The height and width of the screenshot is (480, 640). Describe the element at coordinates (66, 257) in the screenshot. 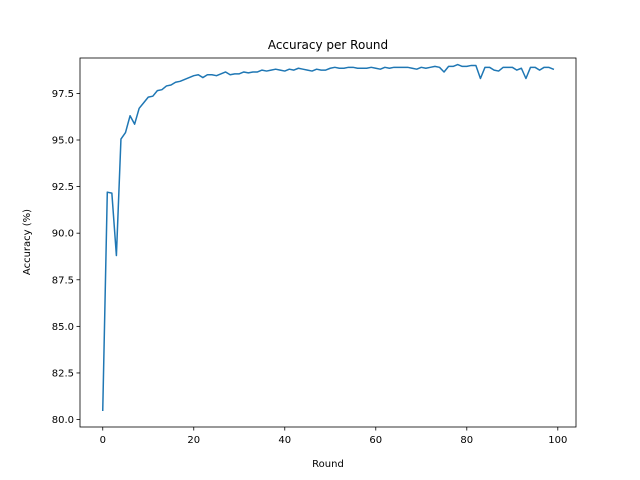

I see `y-axis: 80.0 82.5 85.0 87.5 90.0 92.5 95.0 97.5` at that location.